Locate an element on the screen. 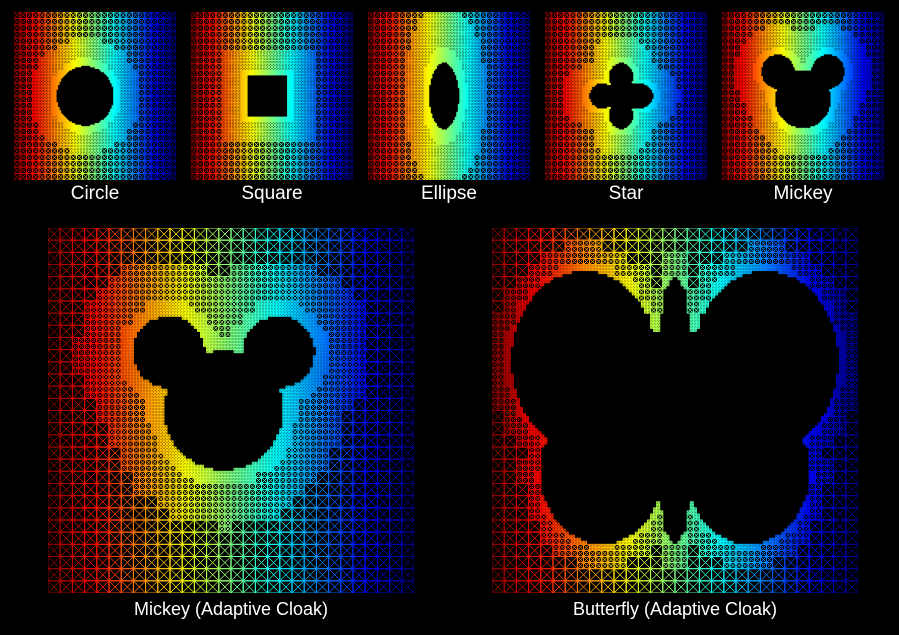 This screenshot has height=635, width=899. panel-square: Square is located at coordinates (272, 108).